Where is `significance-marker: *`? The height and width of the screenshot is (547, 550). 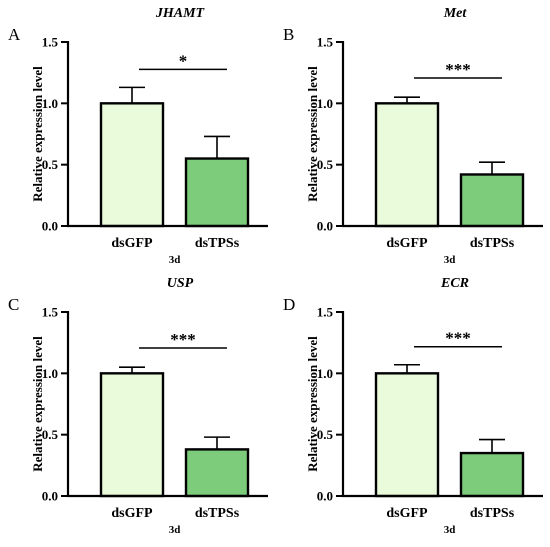 significance-marker: * is located at coordinates (183, 60).